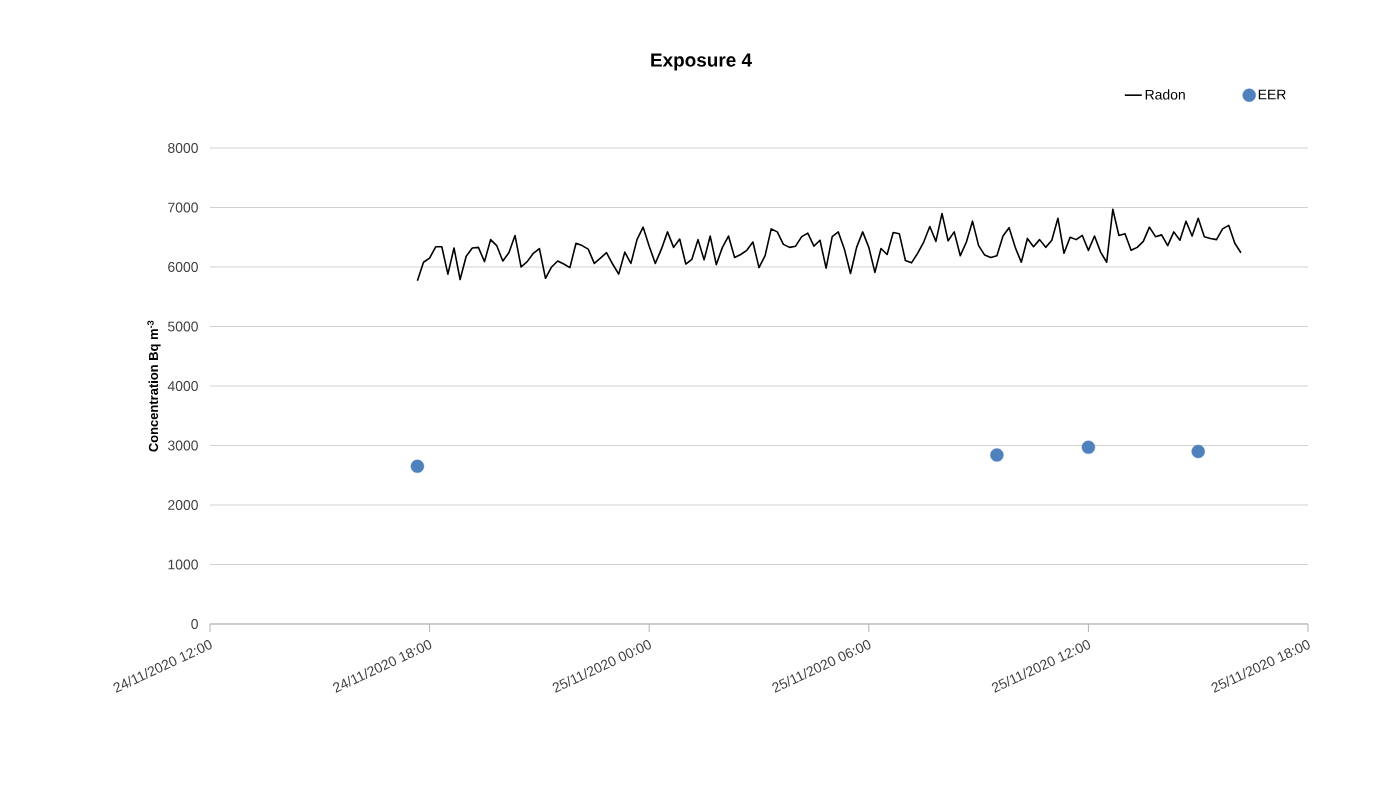 This screenshot has width=1378, height=799. I want to click on y-tick-label: 1000, so click(183, 564).